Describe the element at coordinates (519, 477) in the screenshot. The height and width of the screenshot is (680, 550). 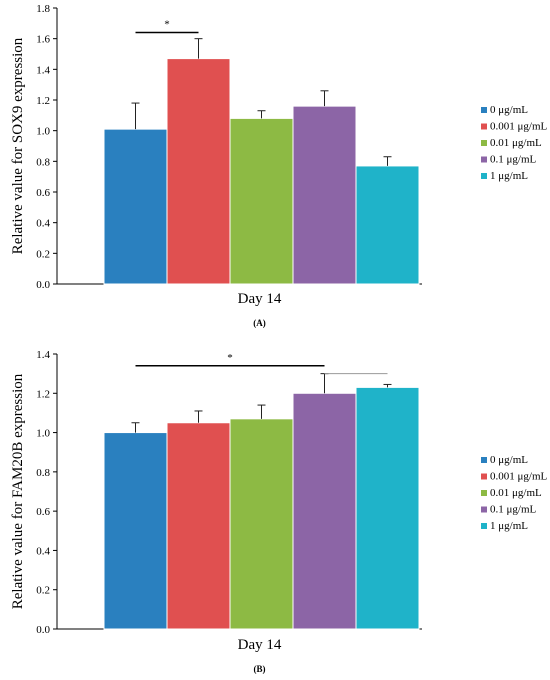
I see `panel-2-legend-label-2: 0.001 μg/mL` at that location.